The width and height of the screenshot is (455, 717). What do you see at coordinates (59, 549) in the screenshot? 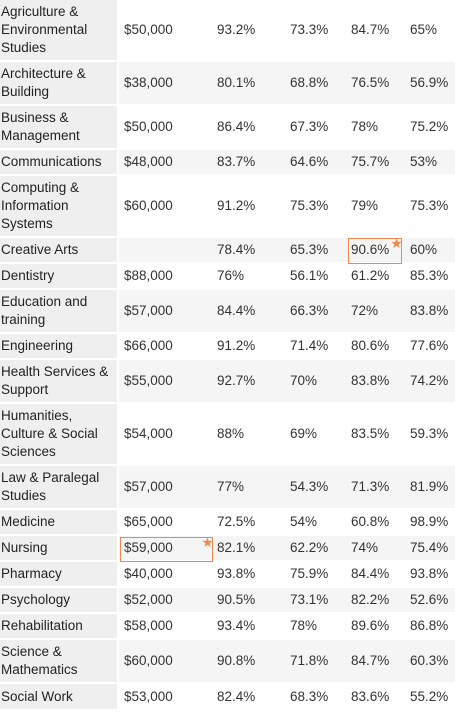
I see `field-name-cell: Nursing` at bounding box center [59, 549].